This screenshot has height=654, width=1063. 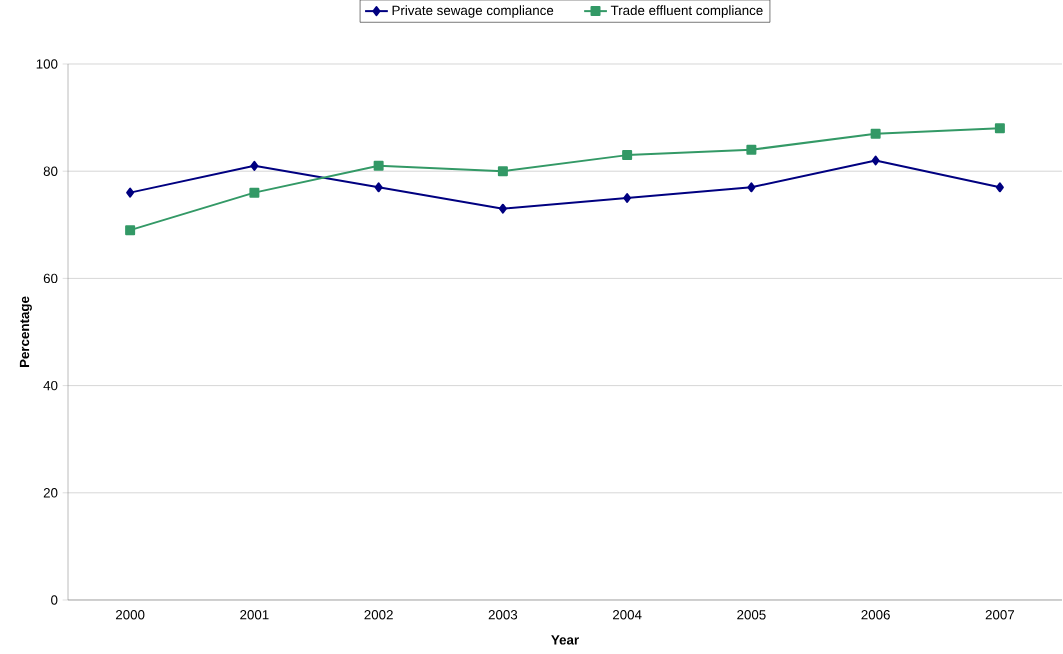 I want to click on y-tick-label: 60, so click(x=50, y=278).